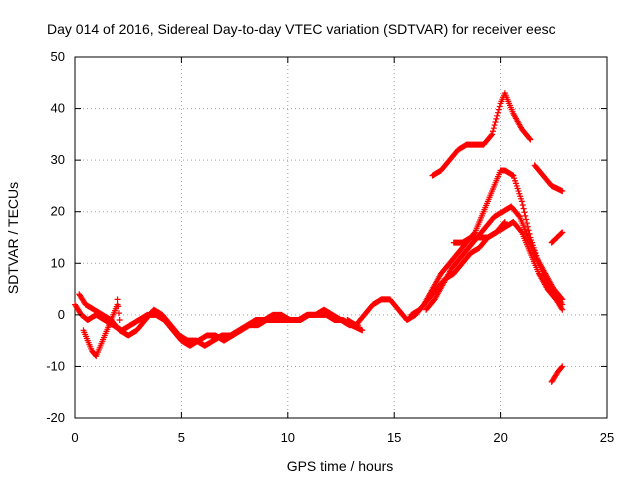 Image resolution: width=640 pixels, height=480 pixels. What do you see at coordinates (548, 178) in the screenshot?
I see `series-trace-h` at bounding box center [548, 178].